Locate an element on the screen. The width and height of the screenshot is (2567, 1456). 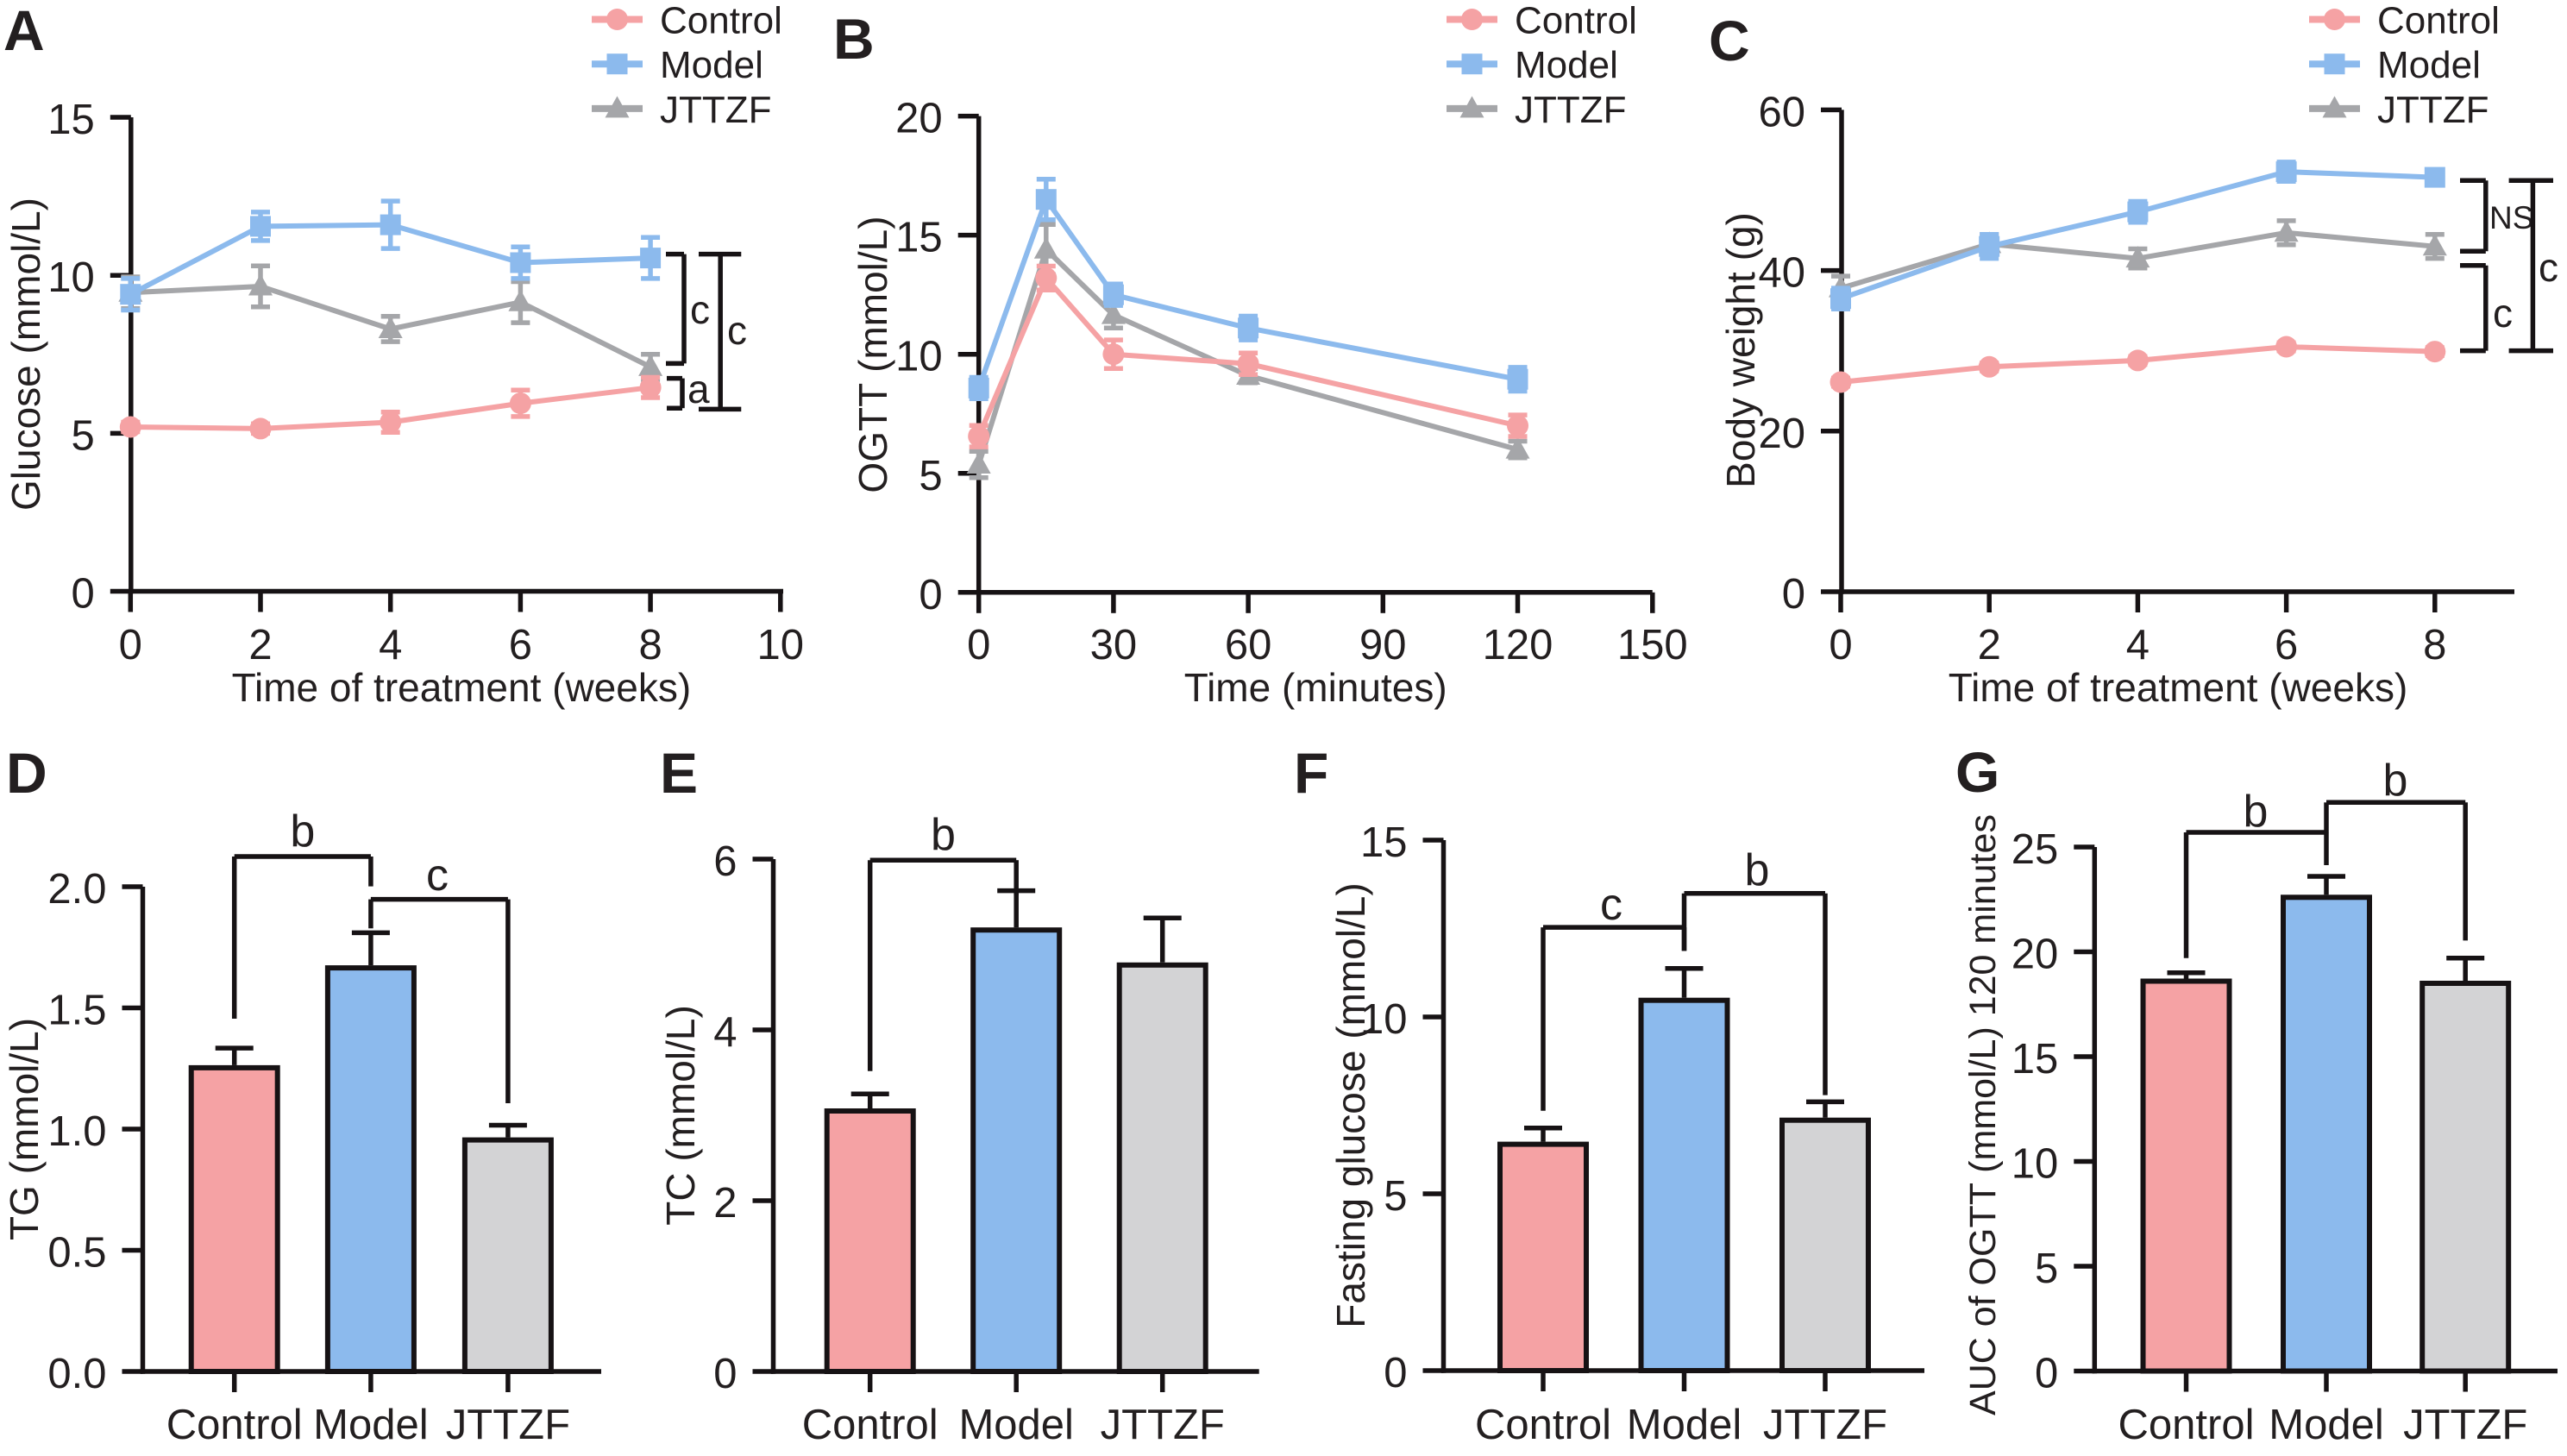
svg-text: 120 is located at coordinates (1518, 645).